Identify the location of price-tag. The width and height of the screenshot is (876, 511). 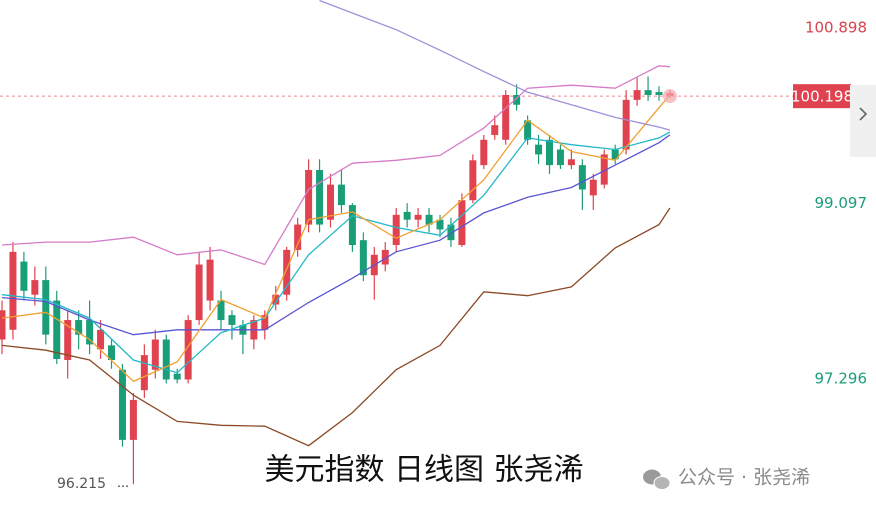
(822, 96).